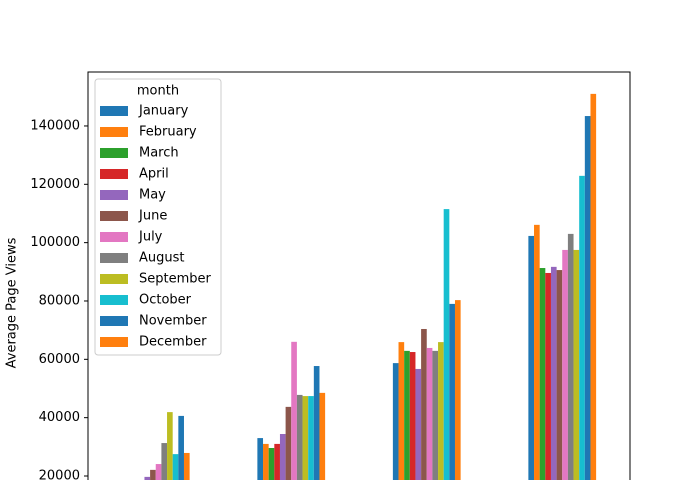  What do you see at coordinates (175, 279) in the screenshot?
I see `legend-label: September` at bounding box center [175, 279].